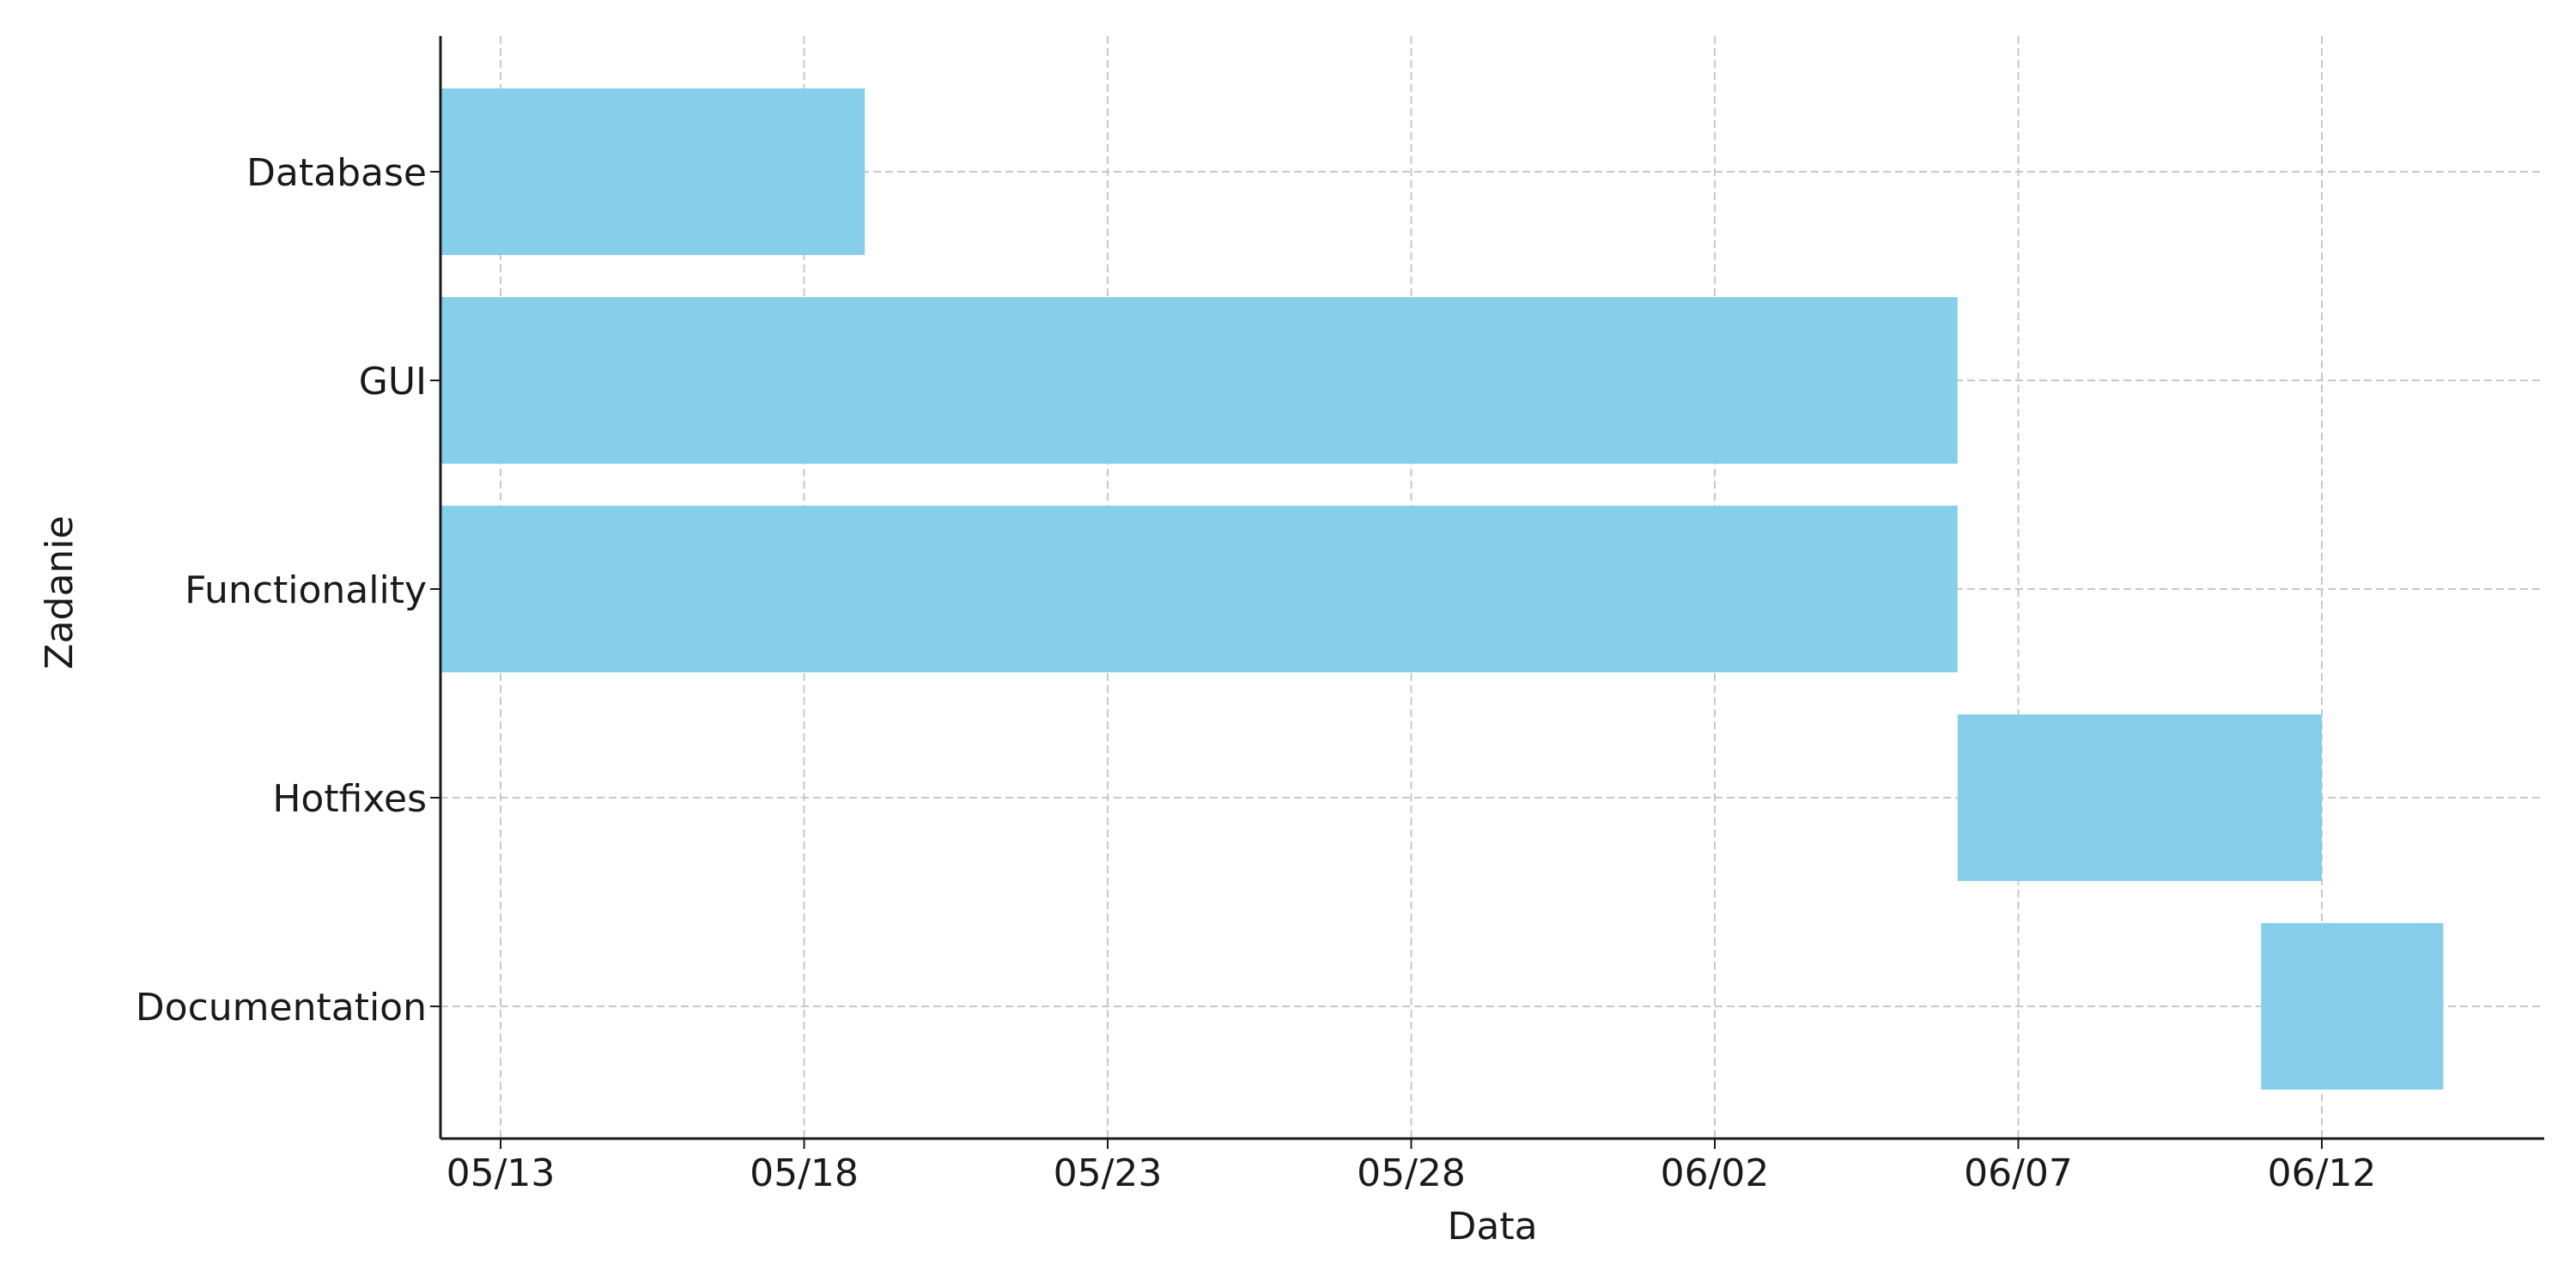  I want to click on x-tick-label: 05/18, so click(804, 1173).